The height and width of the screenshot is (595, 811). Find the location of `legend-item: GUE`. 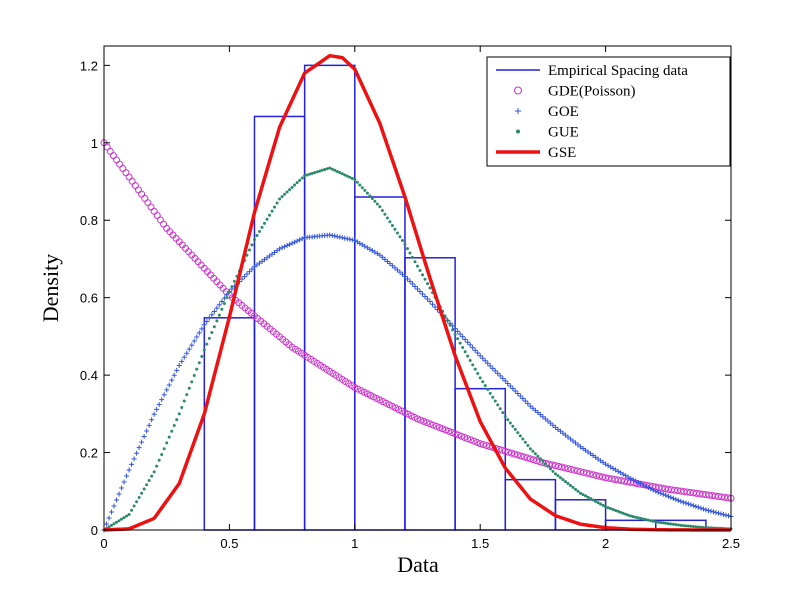

legend-item: GUE is located at coordinates (547, 133).